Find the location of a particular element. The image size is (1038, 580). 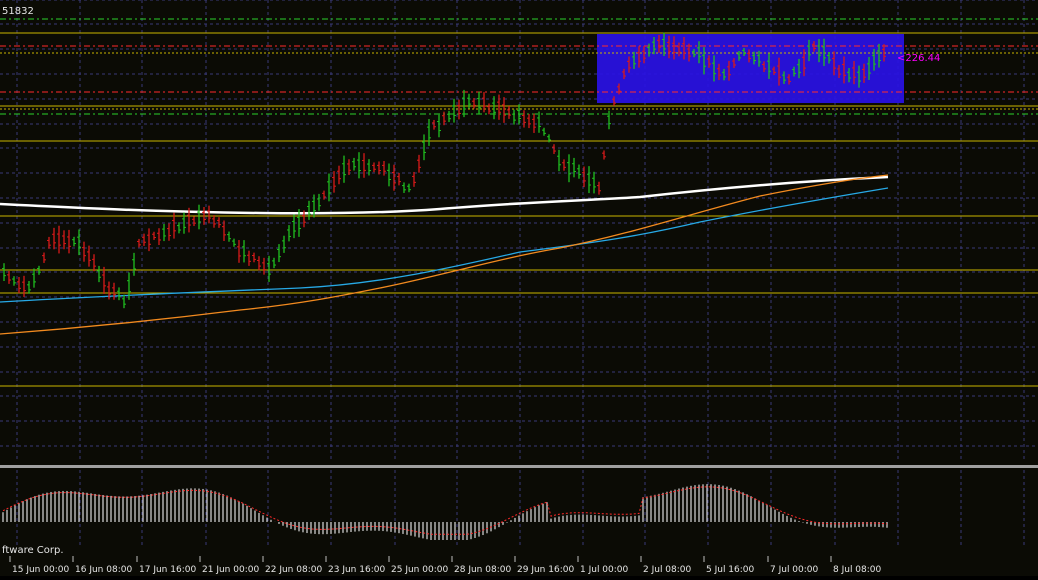

oscillator-signal-line is located at coordinates (445, 510).